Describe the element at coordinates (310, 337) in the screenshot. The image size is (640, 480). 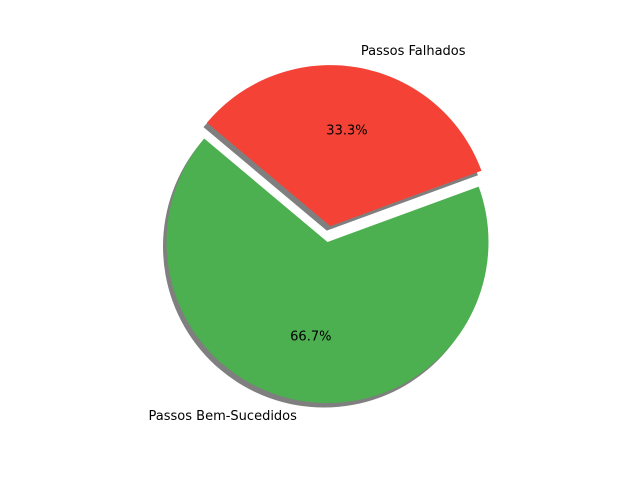
I see `slice-percent-label: 66.7%` at that location.